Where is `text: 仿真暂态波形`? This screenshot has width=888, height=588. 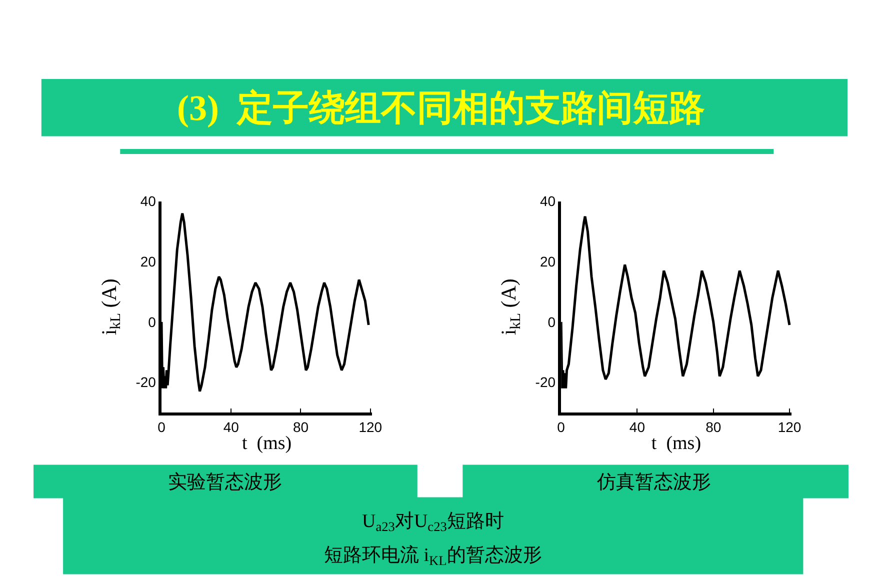 text: 仿真暂态波形 is located at coordinates (653, 482).